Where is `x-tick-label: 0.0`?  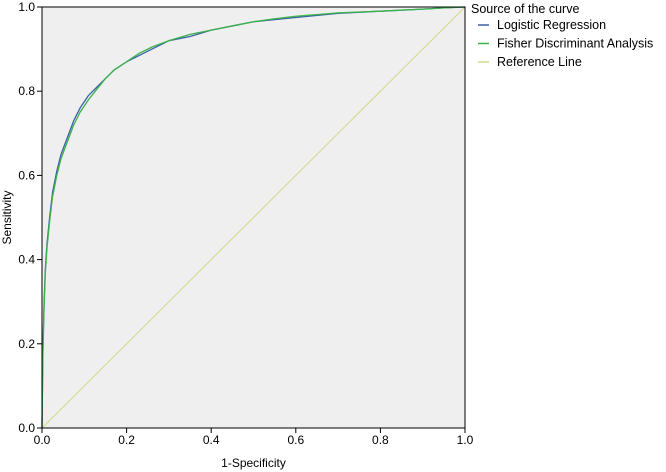 x-tick-label: 0.0 is located at coordinates (42, 440).